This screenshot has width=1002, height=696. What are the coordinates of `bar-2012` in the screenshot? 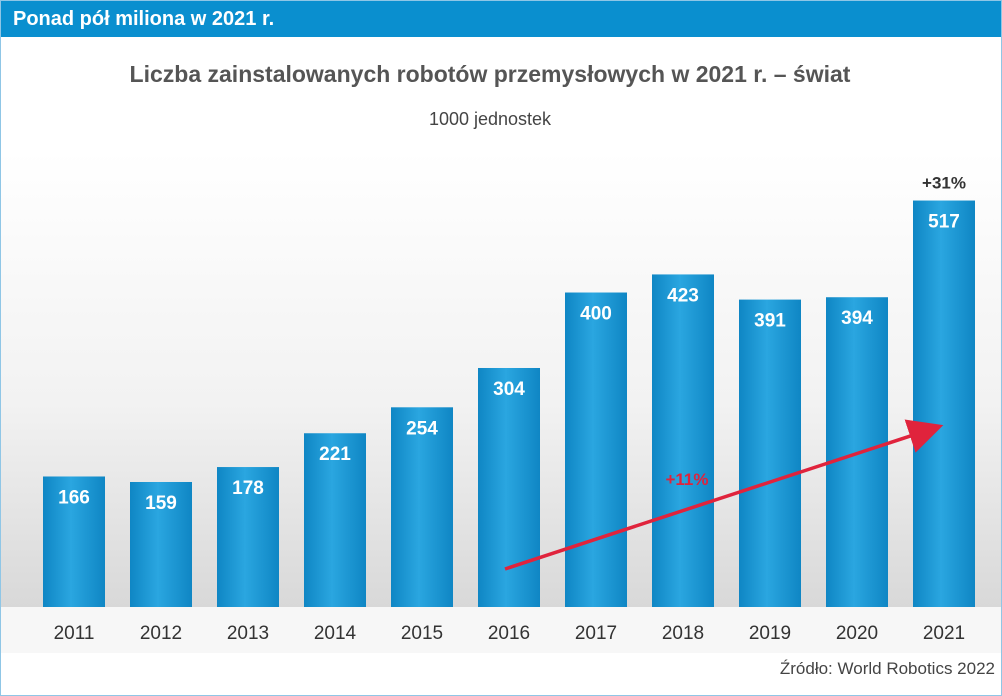 It's located at (161, 544).